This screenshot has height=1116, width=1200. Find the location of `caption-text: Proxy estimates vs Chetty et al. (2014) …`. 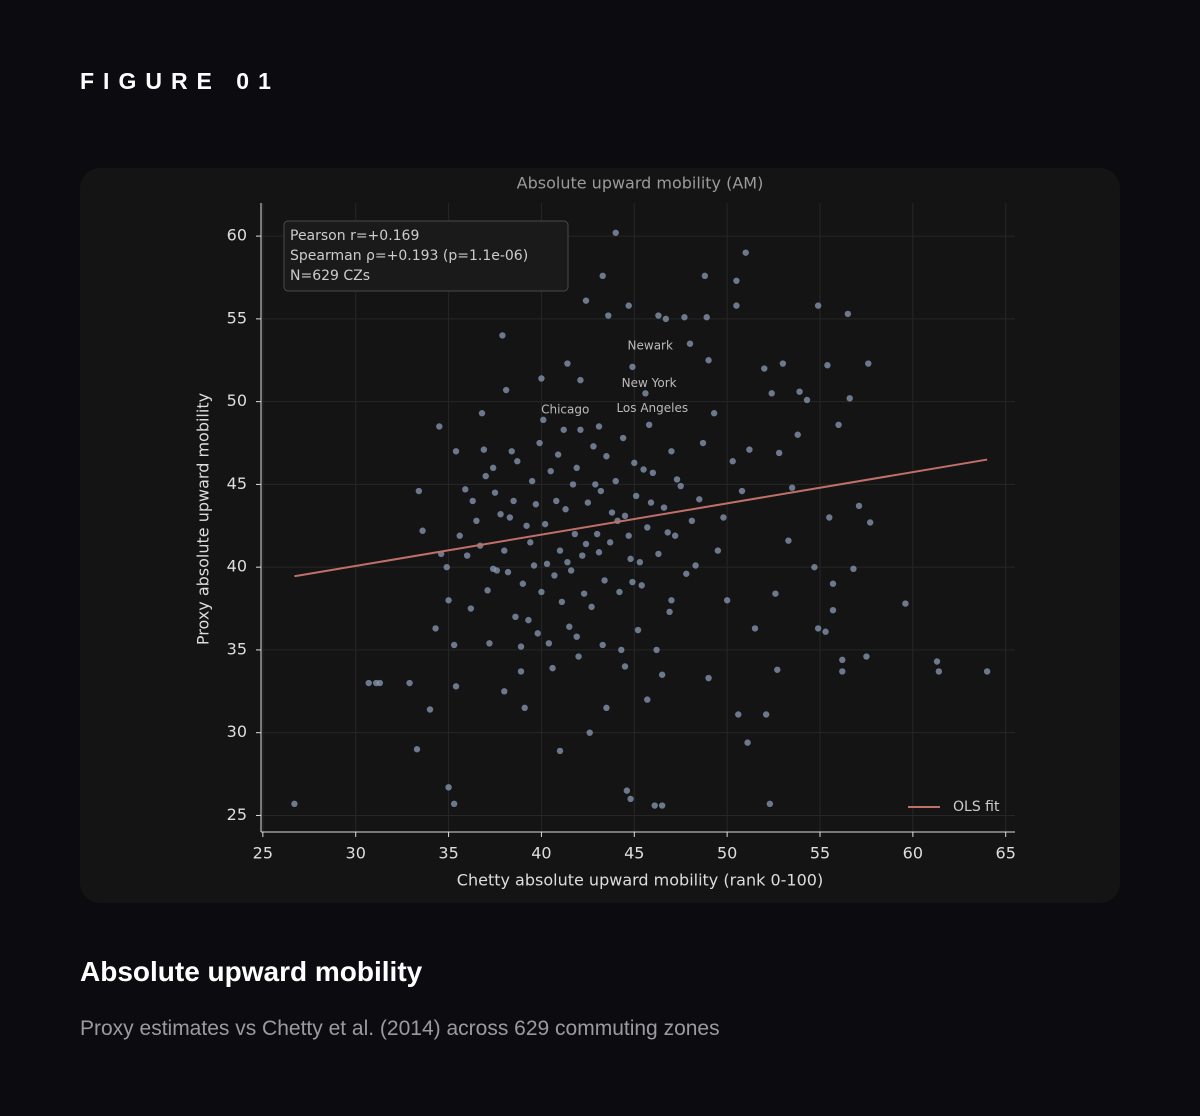

caption-text: Proxy estimates vs Chetty et al. (2014) … is located at coordinates (400, 1028).